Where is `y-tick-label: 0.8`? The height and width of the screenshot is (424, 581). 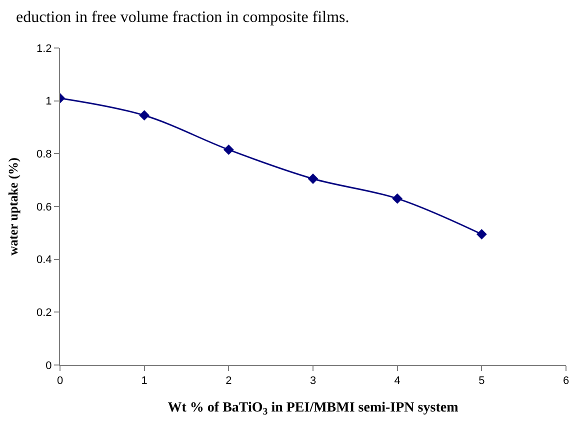
y-tick-label: 0.8 is located at coordinates (44, 154).